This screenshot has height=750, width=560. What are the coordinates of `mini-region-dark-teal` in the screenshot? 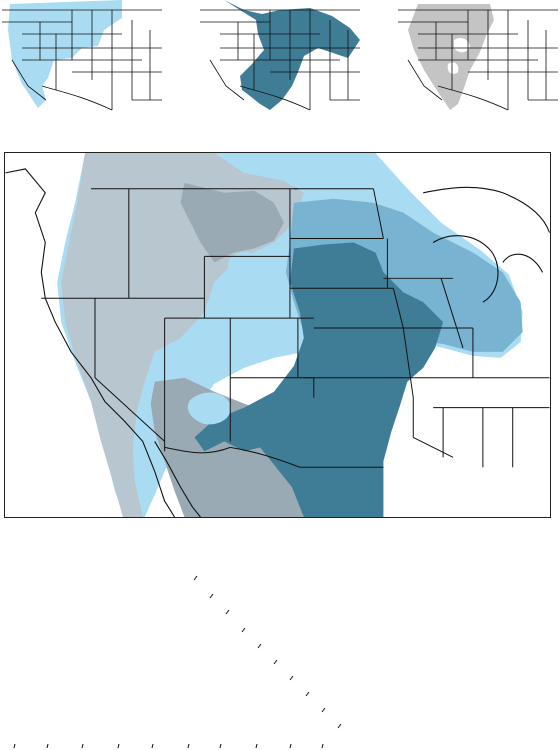 It's located at (292, 55).